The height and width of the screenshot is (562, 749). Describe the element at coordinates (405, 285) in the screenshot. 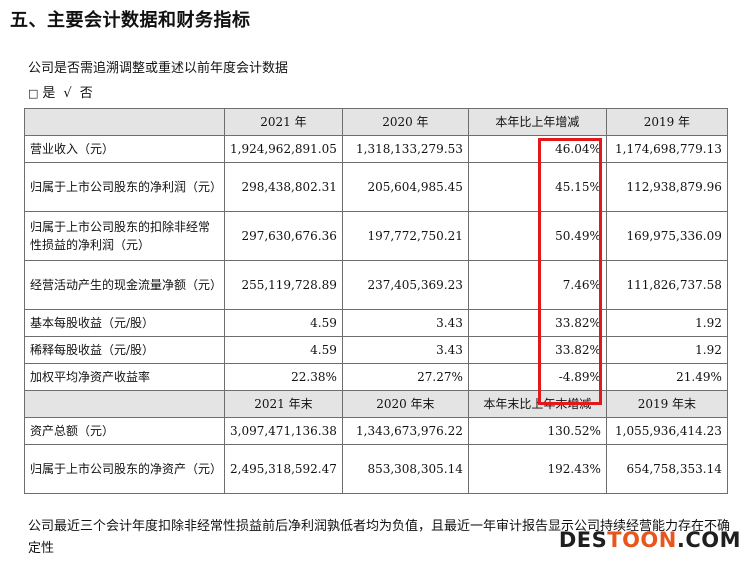

I see `value-2020: 237,405,369.23` at that location.